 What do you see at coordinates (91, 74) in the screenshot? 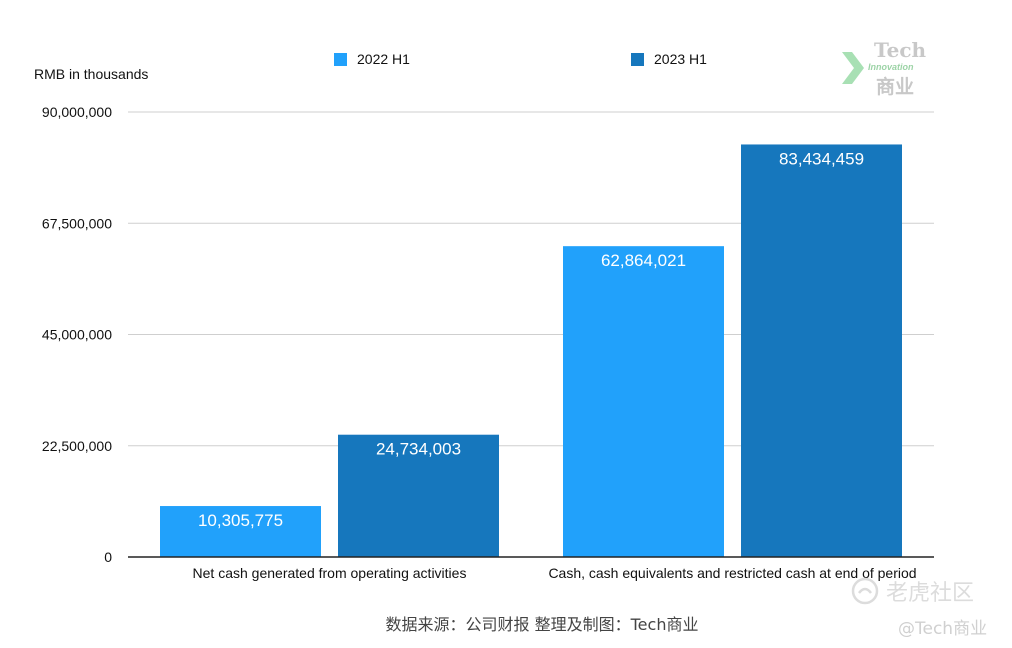
I see `y-axis-unit-label: RMB in thousands` at bounding box center [91, 74].